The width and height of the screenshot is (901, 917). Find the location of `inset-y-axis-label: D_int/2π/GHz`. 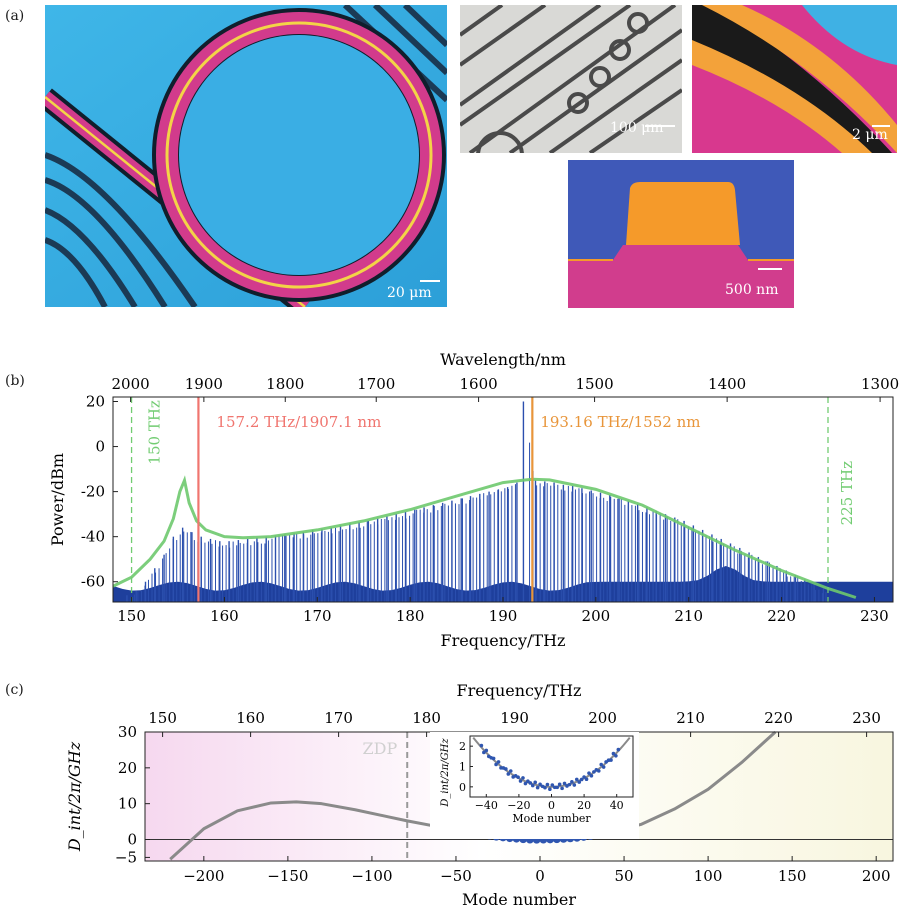

inset-y-axis-label: D_int/2π/GHz is located at coordinates (445, 773).